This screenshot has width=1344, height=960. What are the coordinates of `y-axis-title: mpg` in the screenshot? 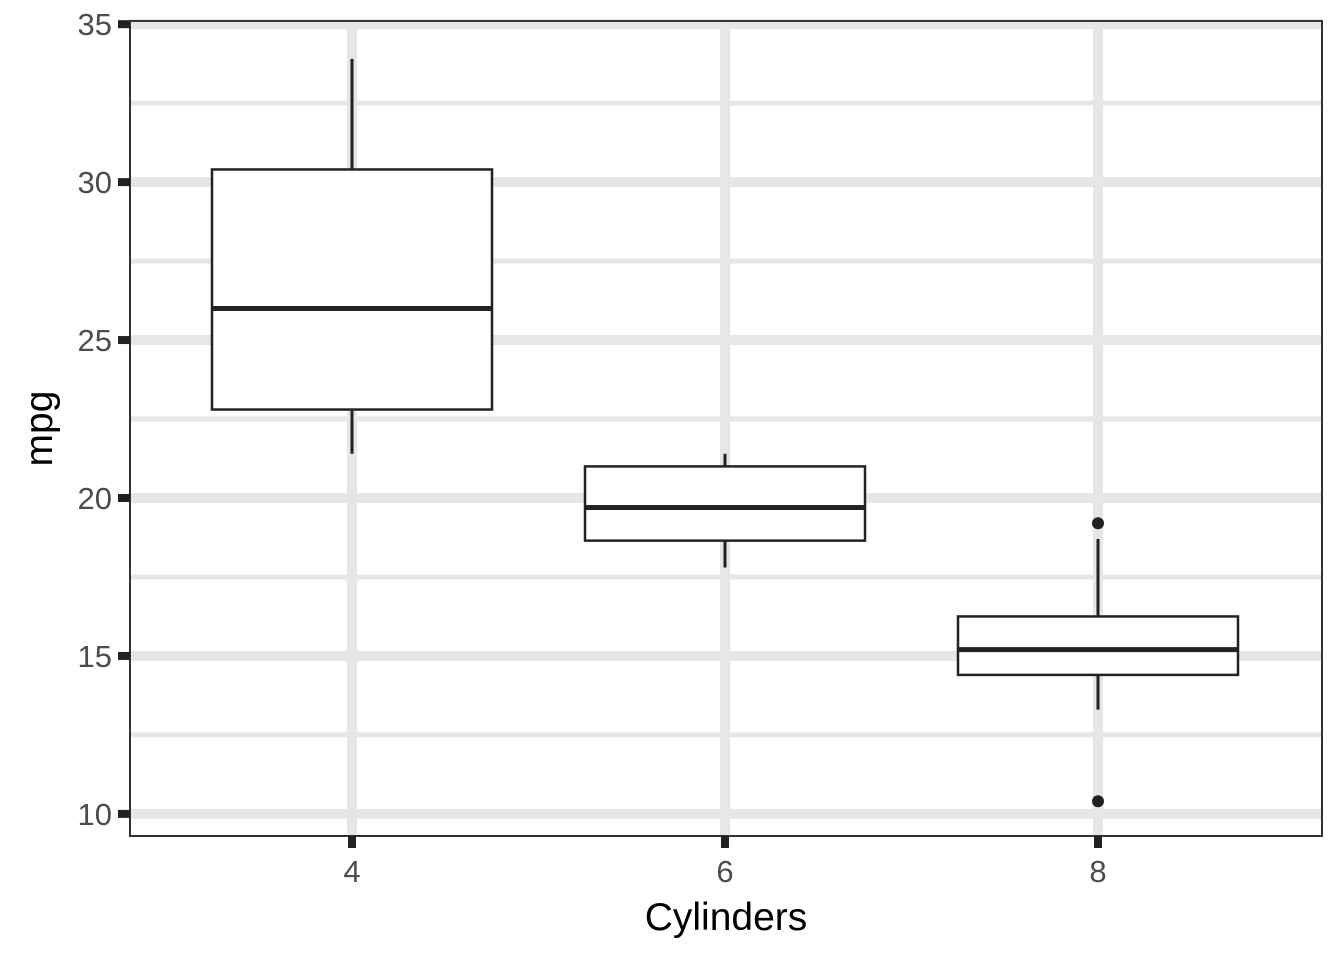 It's located at (39, 429).